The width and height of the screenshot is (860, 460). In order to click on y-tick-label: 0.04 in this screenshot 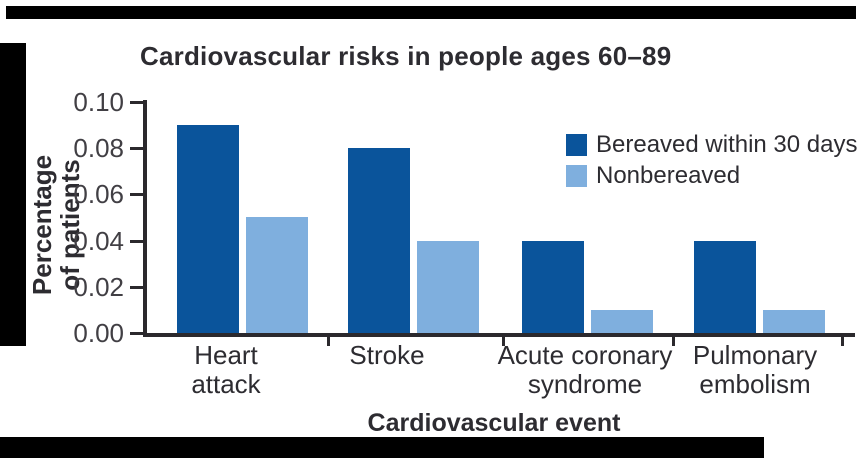, I will do `click(98, 241)`.